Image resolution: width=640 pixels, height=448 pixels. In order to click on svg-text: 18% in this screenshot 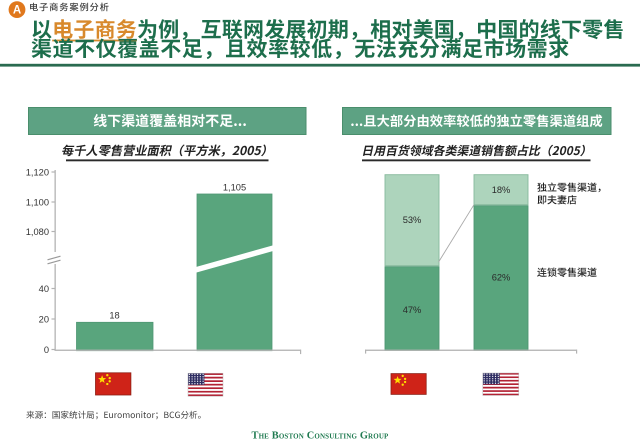, I will do `click(501, 190)`.